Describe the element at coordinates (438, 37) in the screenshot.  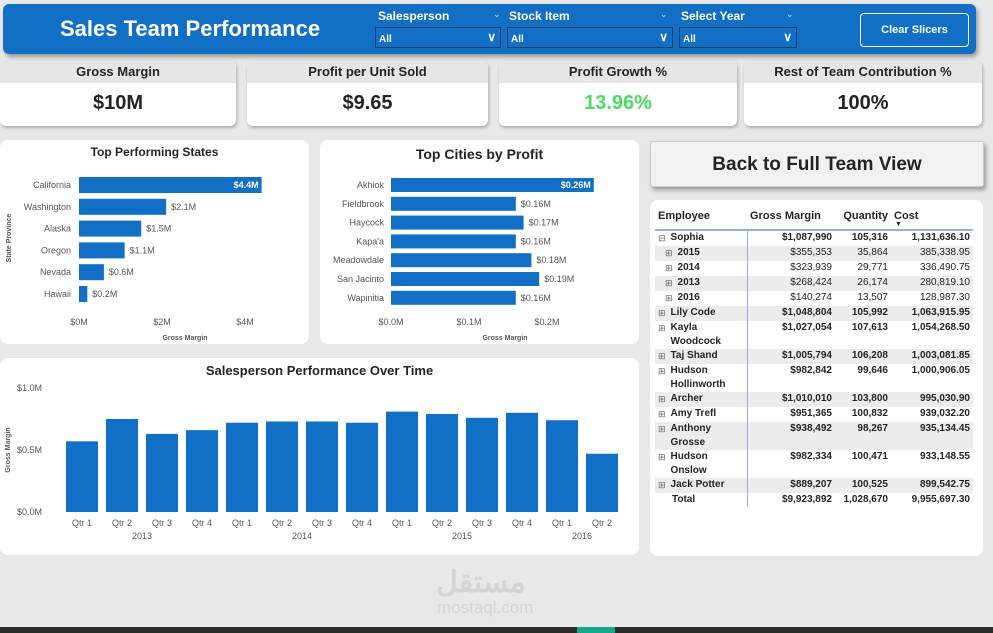
I see `slicer-salesperson: All ∨` at that location.